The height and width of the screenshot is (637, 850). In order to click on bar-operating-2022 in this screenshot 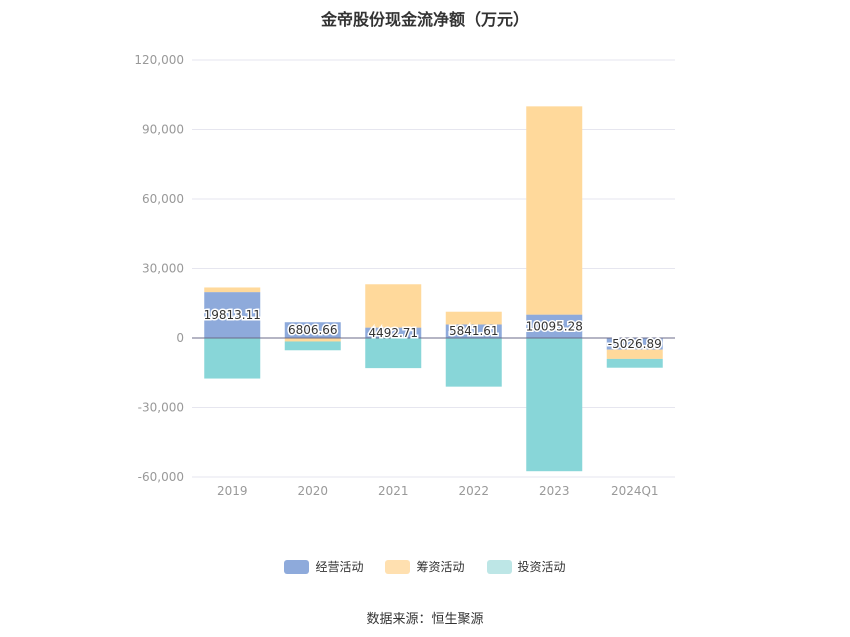, I will do `click(473, 331)`.